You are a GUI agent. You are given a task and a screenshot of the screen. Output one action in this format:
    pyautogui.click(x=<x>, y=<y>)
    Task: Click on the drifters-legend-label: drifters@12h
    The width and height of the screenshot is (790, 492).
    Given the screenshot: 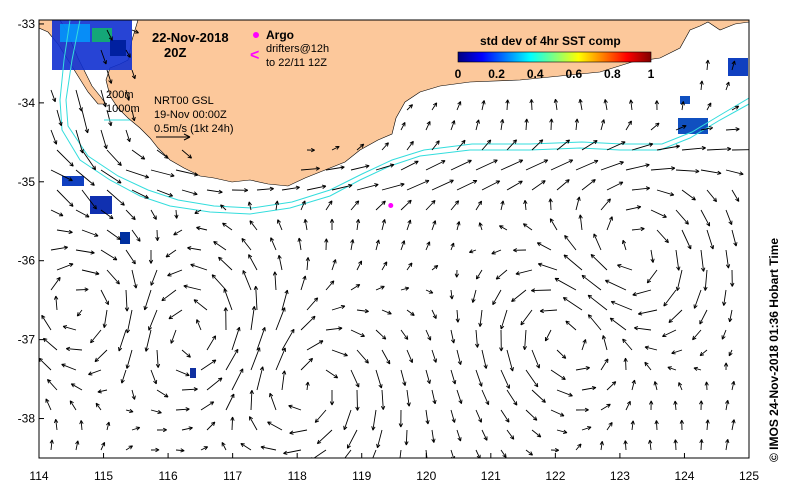 What is the action you would take?
    pyautogui.click(x=297, y=49)
    